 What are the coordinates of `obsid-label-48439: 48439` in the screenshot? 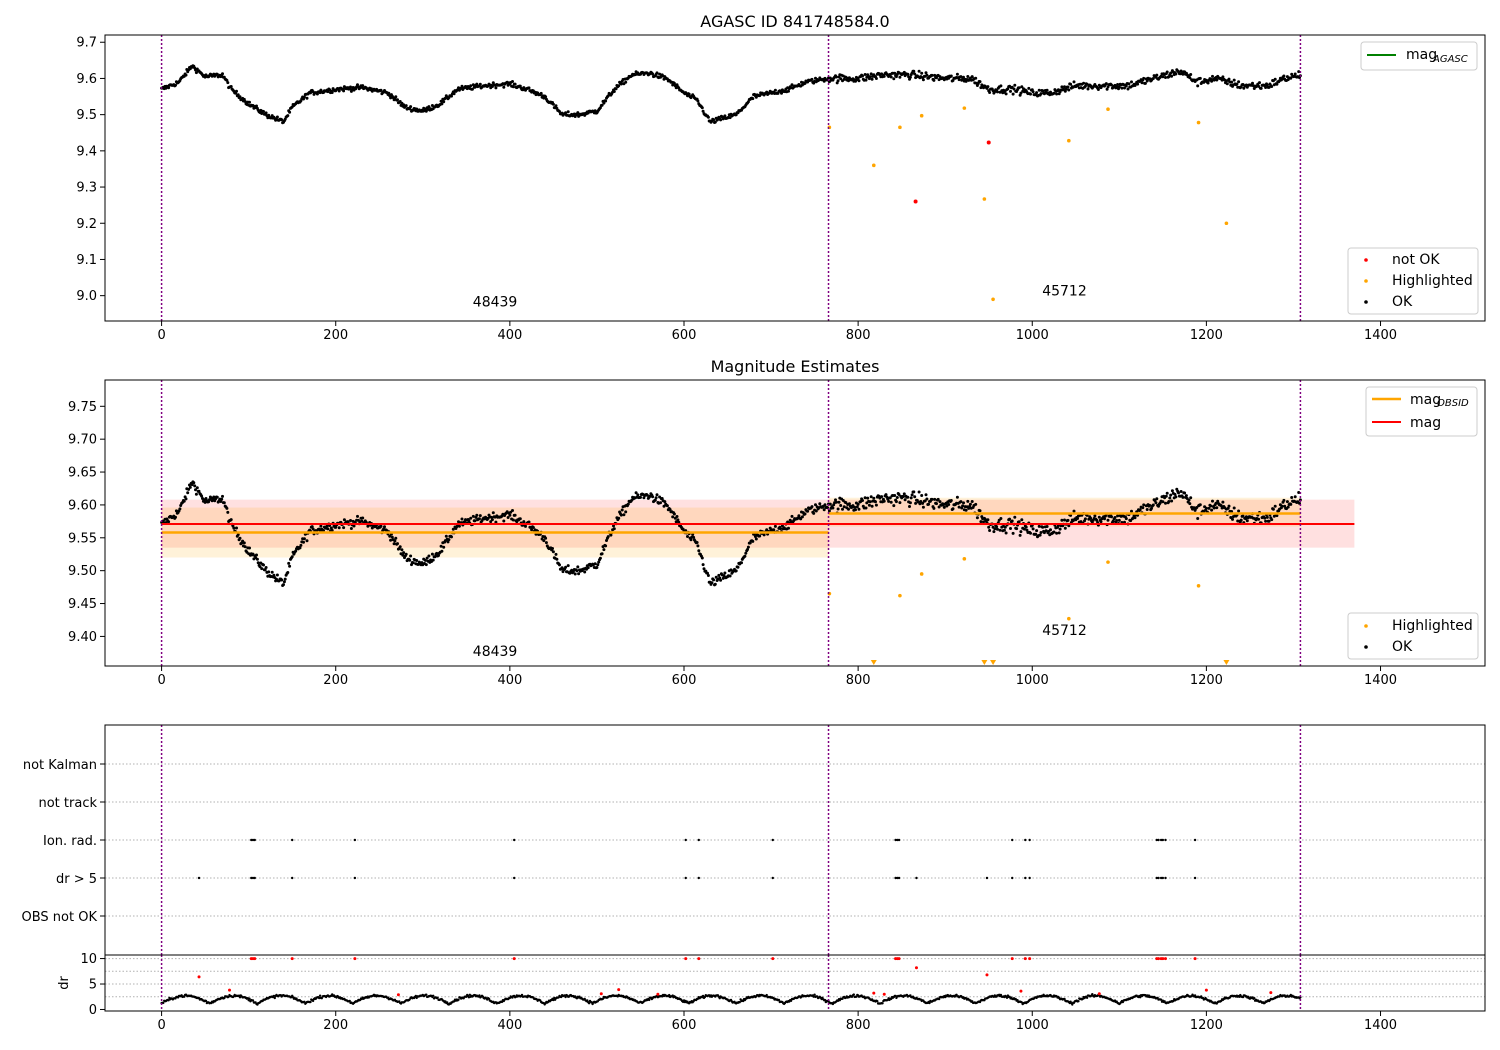 It's located at (495, 303).